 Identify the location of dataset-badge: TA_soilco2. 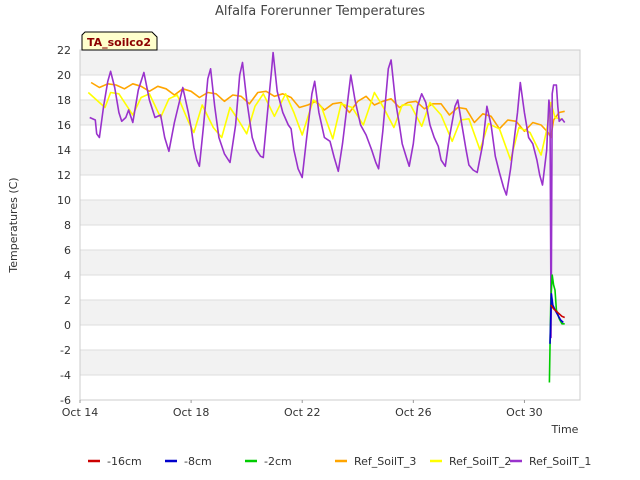
(119, 41).